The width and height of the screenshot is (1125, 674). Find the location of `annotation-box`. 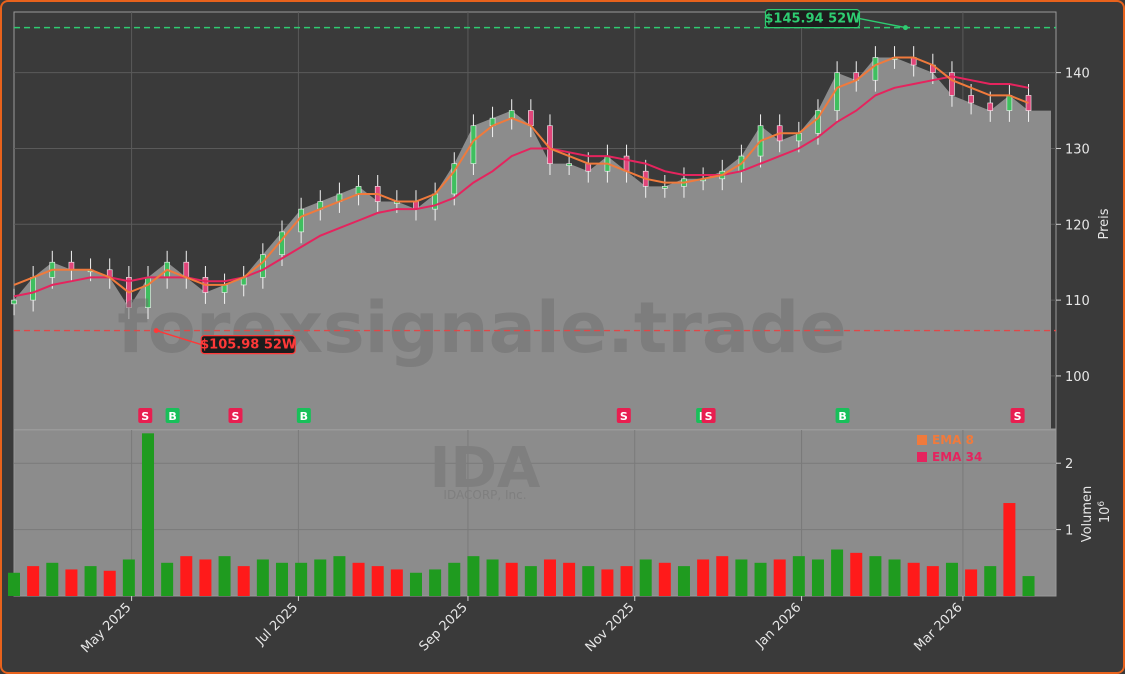

annotation-box is located at coordinates (812, 19).